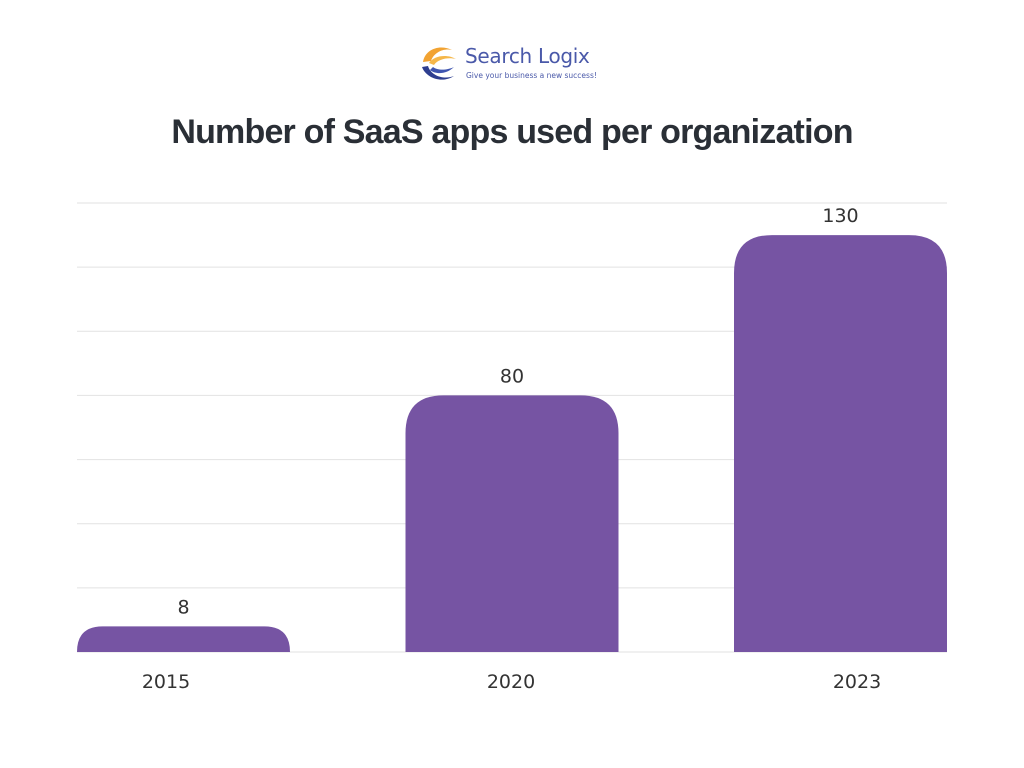  Describe the element at coordinates (439, 63) in the screenshot. I see `brand-mark-icon` at that location.